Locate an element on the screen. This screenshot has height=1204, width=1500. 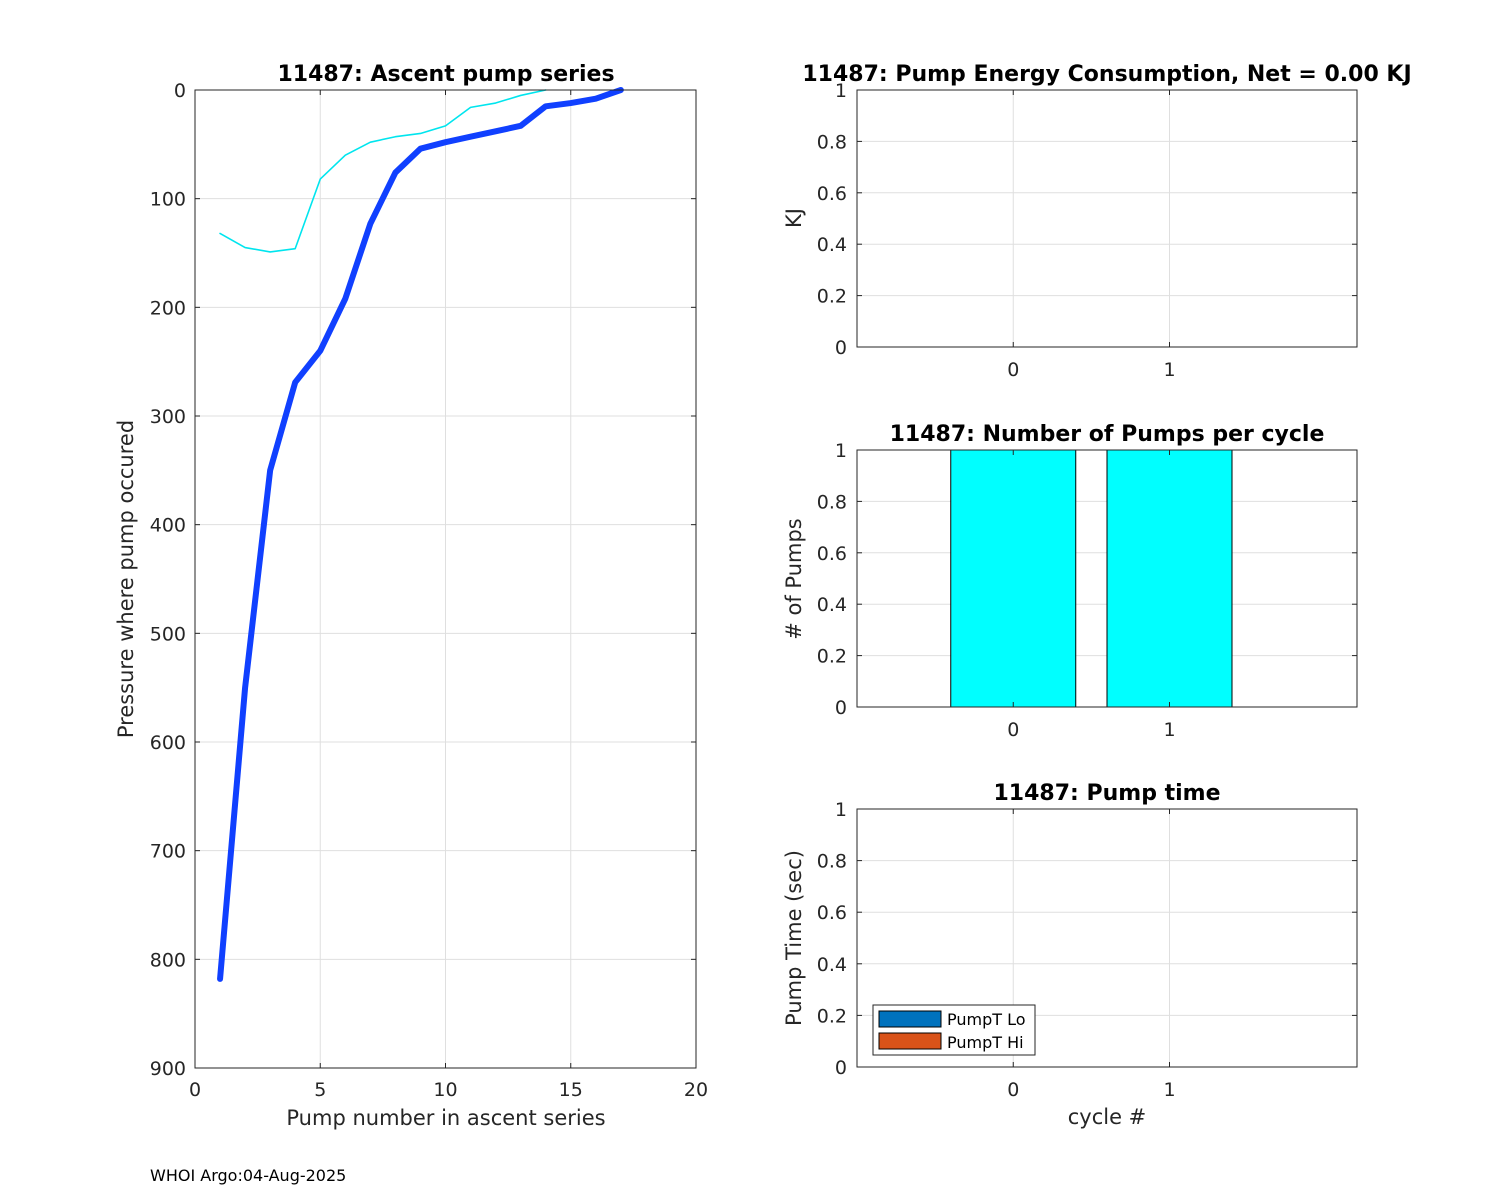
ascent-ytick-label: 200 is located at coordinates (168, 308).